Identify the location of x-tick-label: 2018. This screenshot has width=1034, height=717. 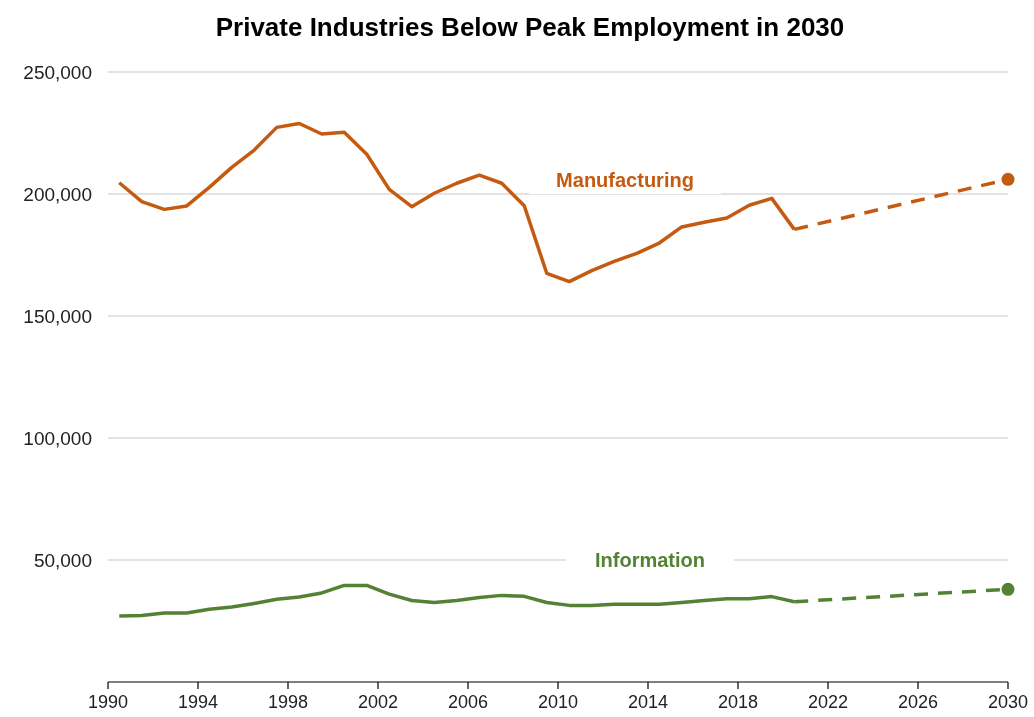
(738, 702).